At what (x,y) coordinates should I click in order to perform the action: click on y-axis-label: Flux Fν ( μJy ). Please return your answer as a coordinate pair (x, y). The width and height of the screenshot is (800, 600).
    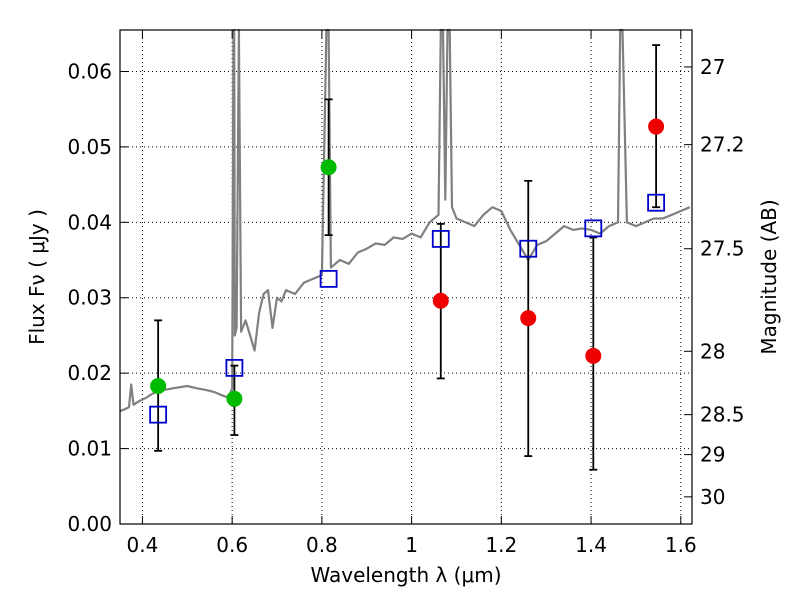
    Looking at the image, I should click on (37, 277).